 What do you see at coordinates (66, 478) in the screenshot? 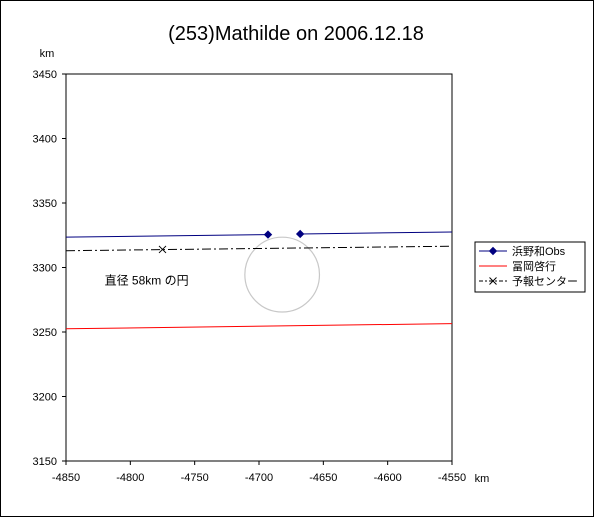
I see `x-tick-label: -4850` at bounding box center [66, 478].